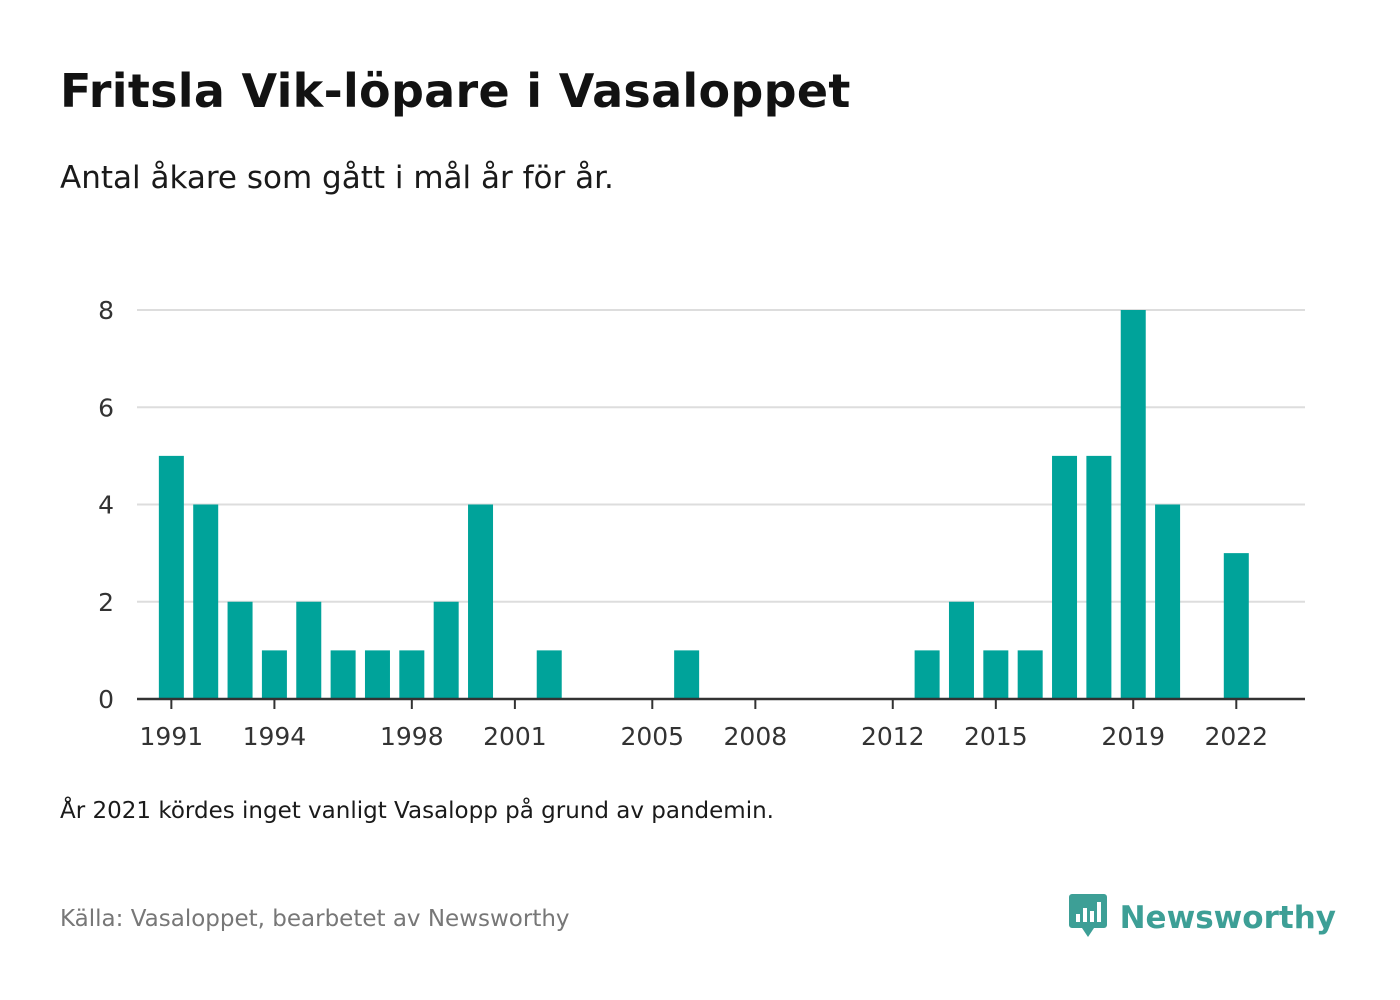 Image resolution: width=1400 pixels, height=1000 pixels. What do you see at coordinates (274, 674) in the screenshot?
I see `bar-1994` at bounding box center [274, 674].